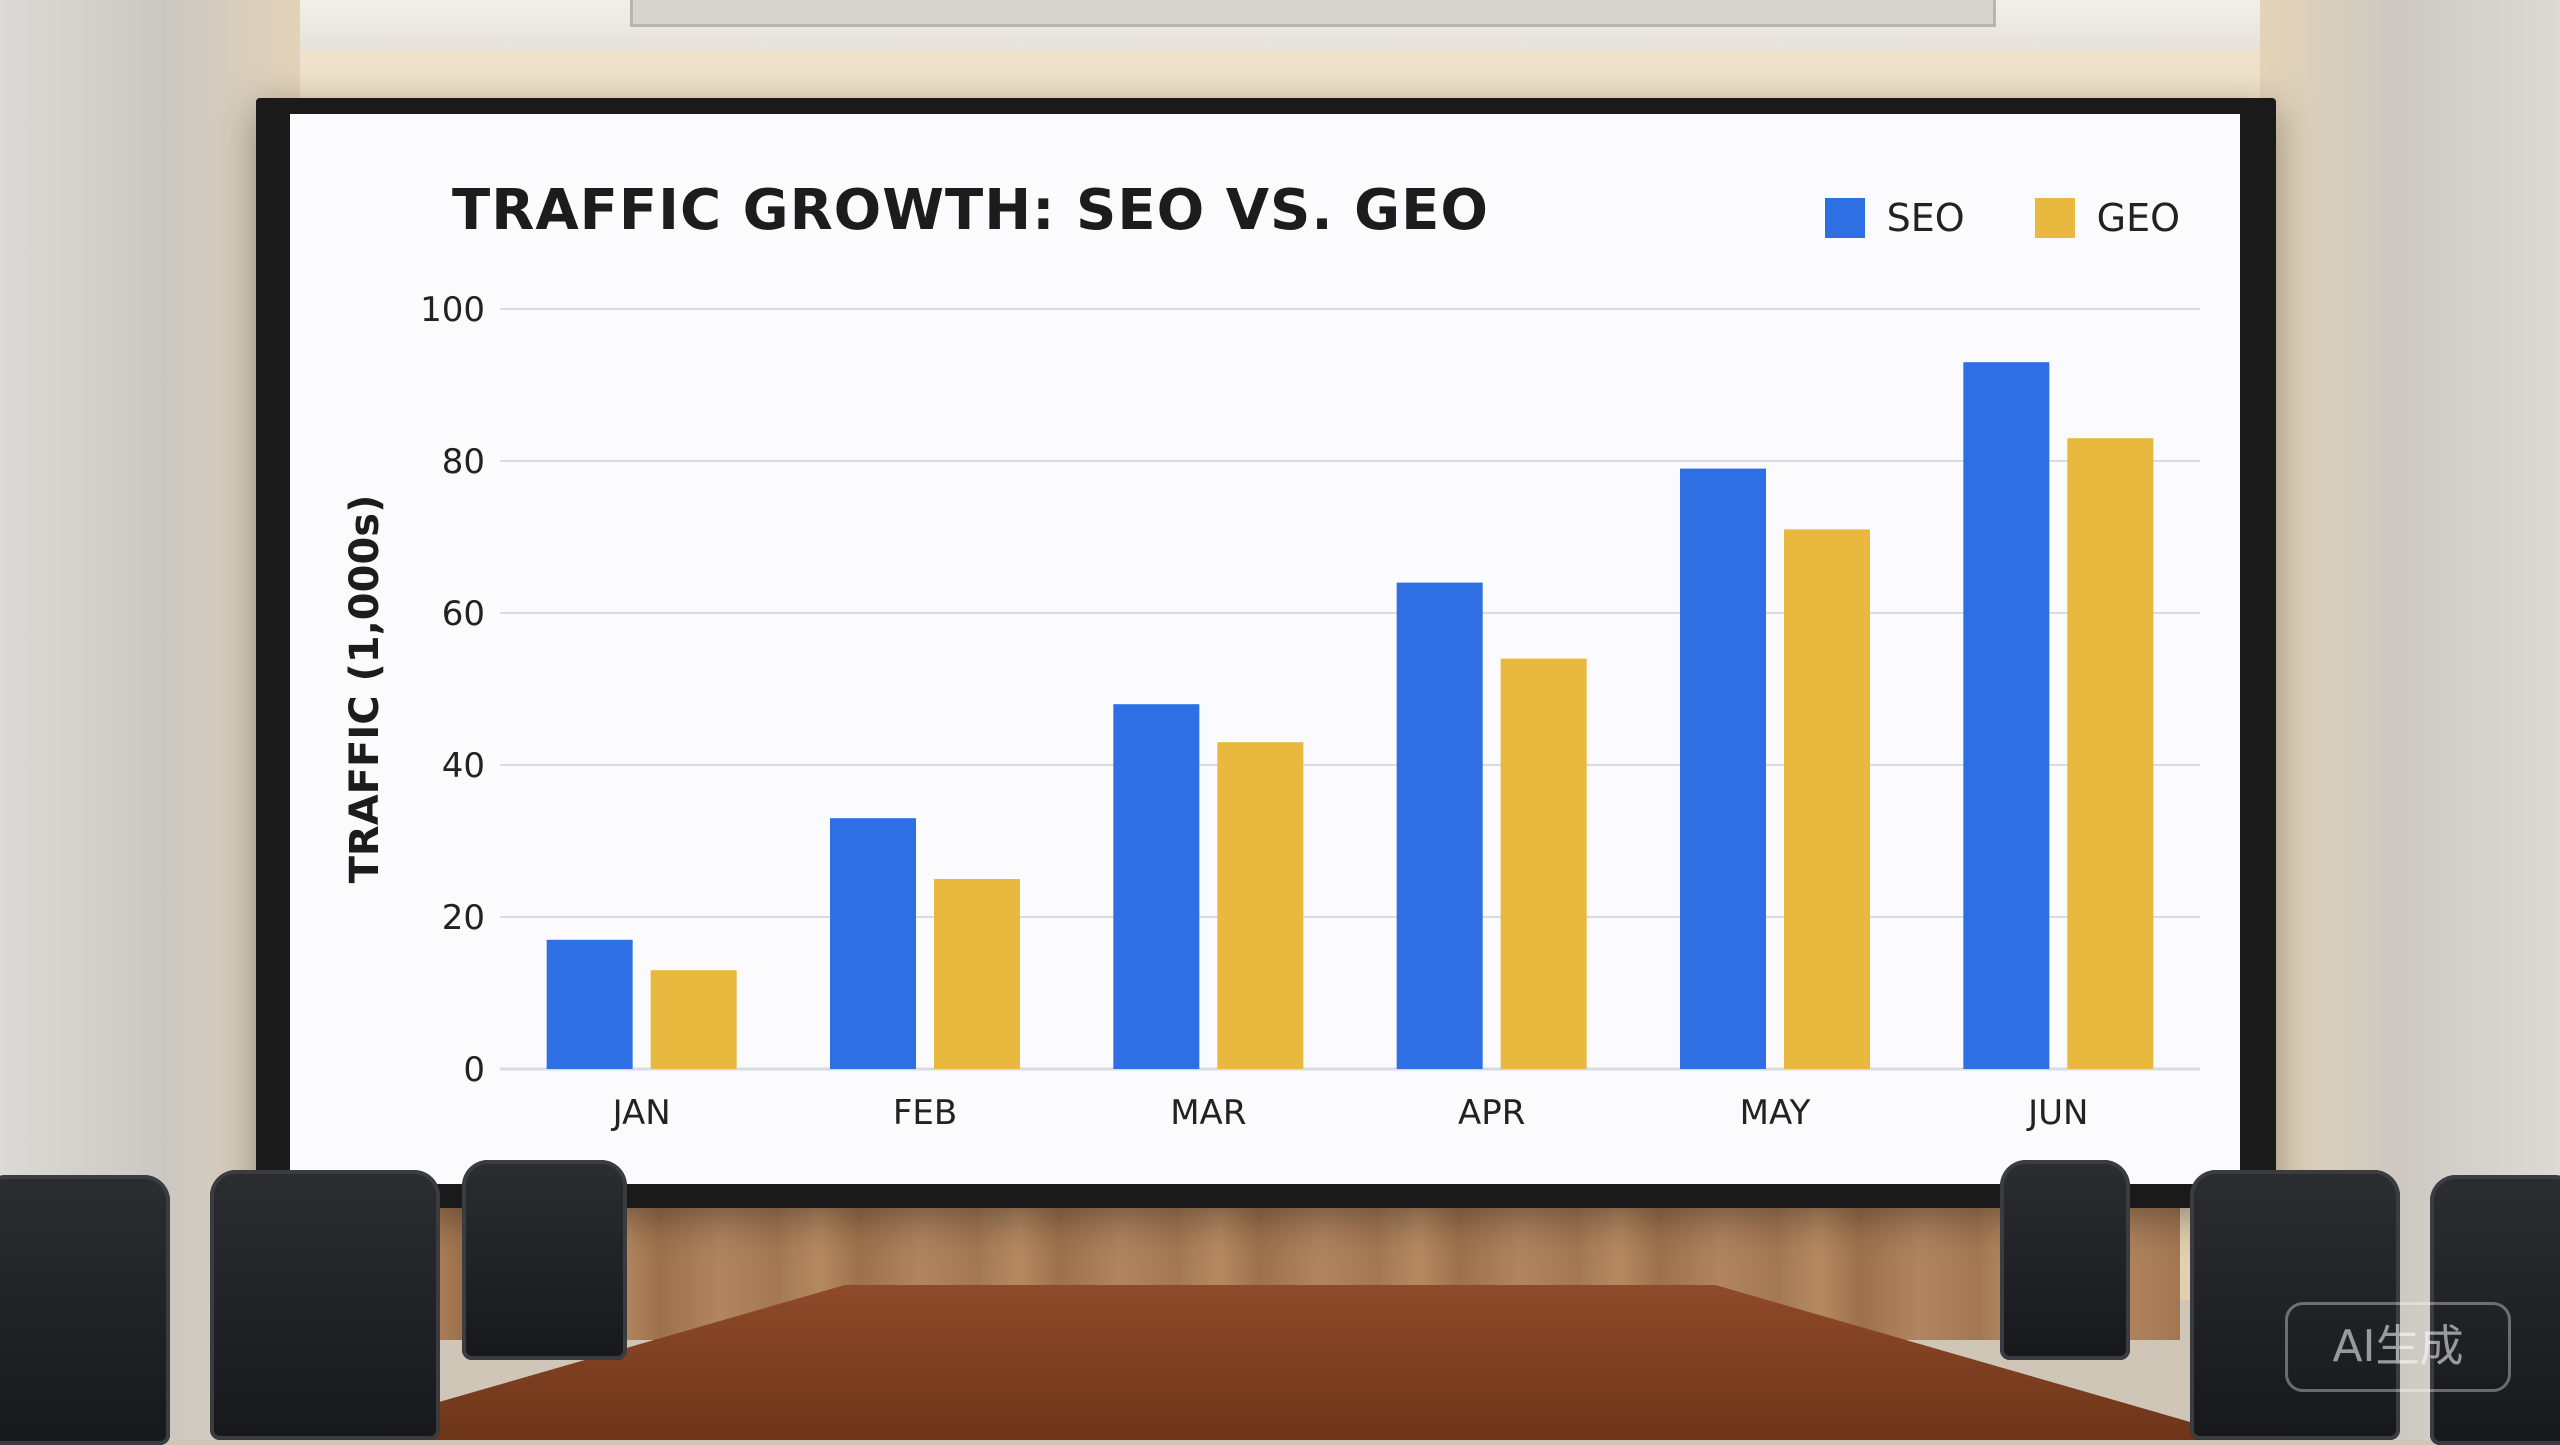 The image size is (2560, 1445). Describe the element at coordinates (1260, 905) in the screenshot. I see `bar-geo-mar` at that location.